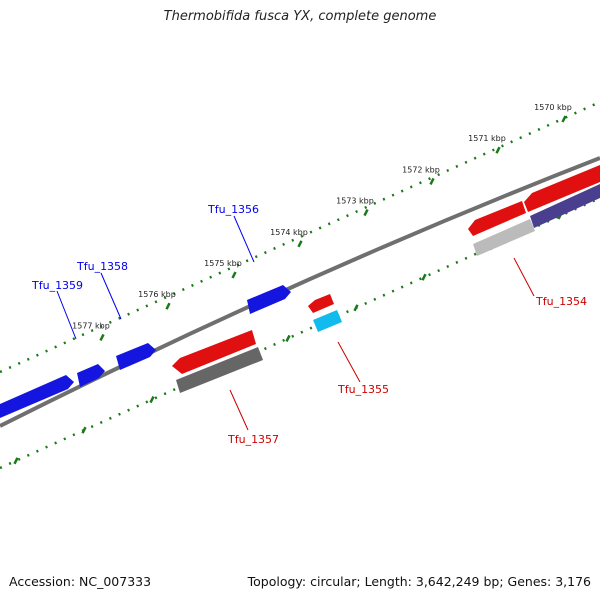 The width and height of the screenshot is (600, 600). I want to click on gene-tfu-1357-shadow, so click(219, 370).